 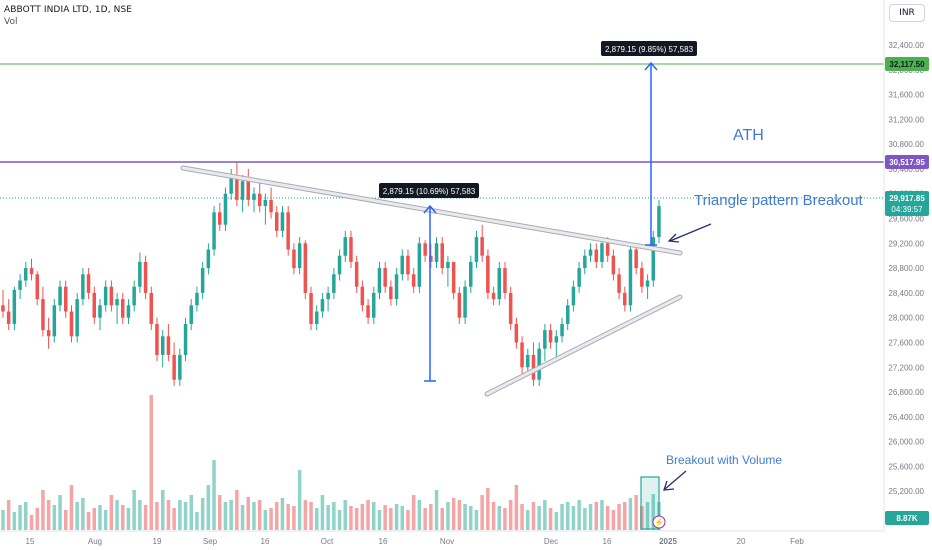 What do you see at coordinates (906, 268) in the screenshot?
I see `price-tick-label: 28,800.00` at bounding box center [906, 268].